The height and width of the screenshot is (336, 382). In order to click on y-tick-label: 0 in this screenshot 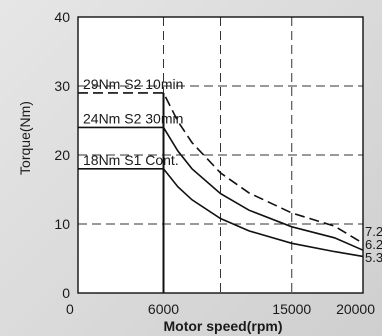, I will do `click(66, 293)`.